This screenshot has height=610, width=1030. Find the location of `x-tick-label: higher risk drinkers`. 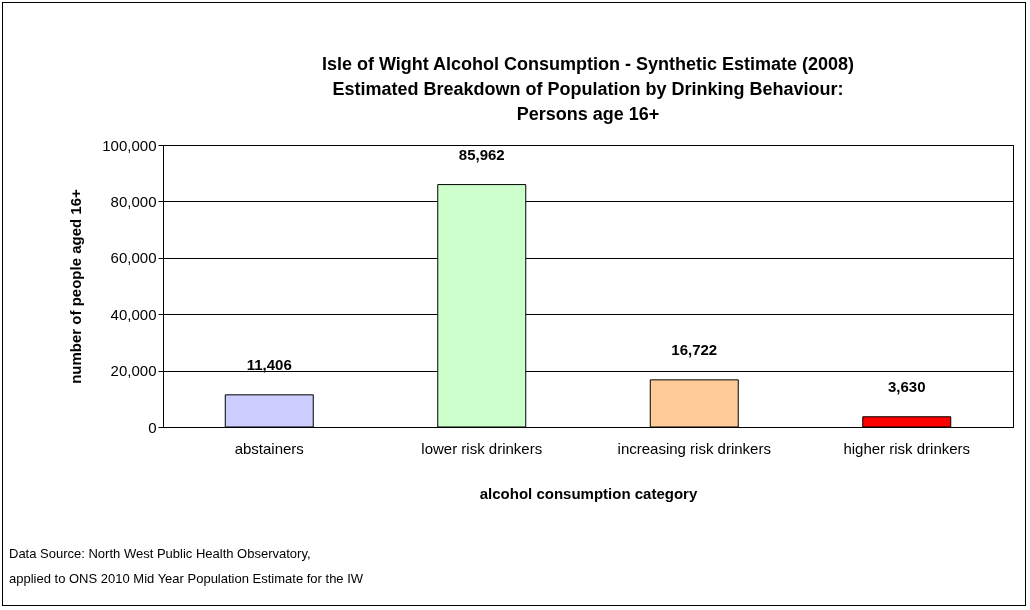

x-tick-label: higher risk drinkers is located at coordinates (907, 448).